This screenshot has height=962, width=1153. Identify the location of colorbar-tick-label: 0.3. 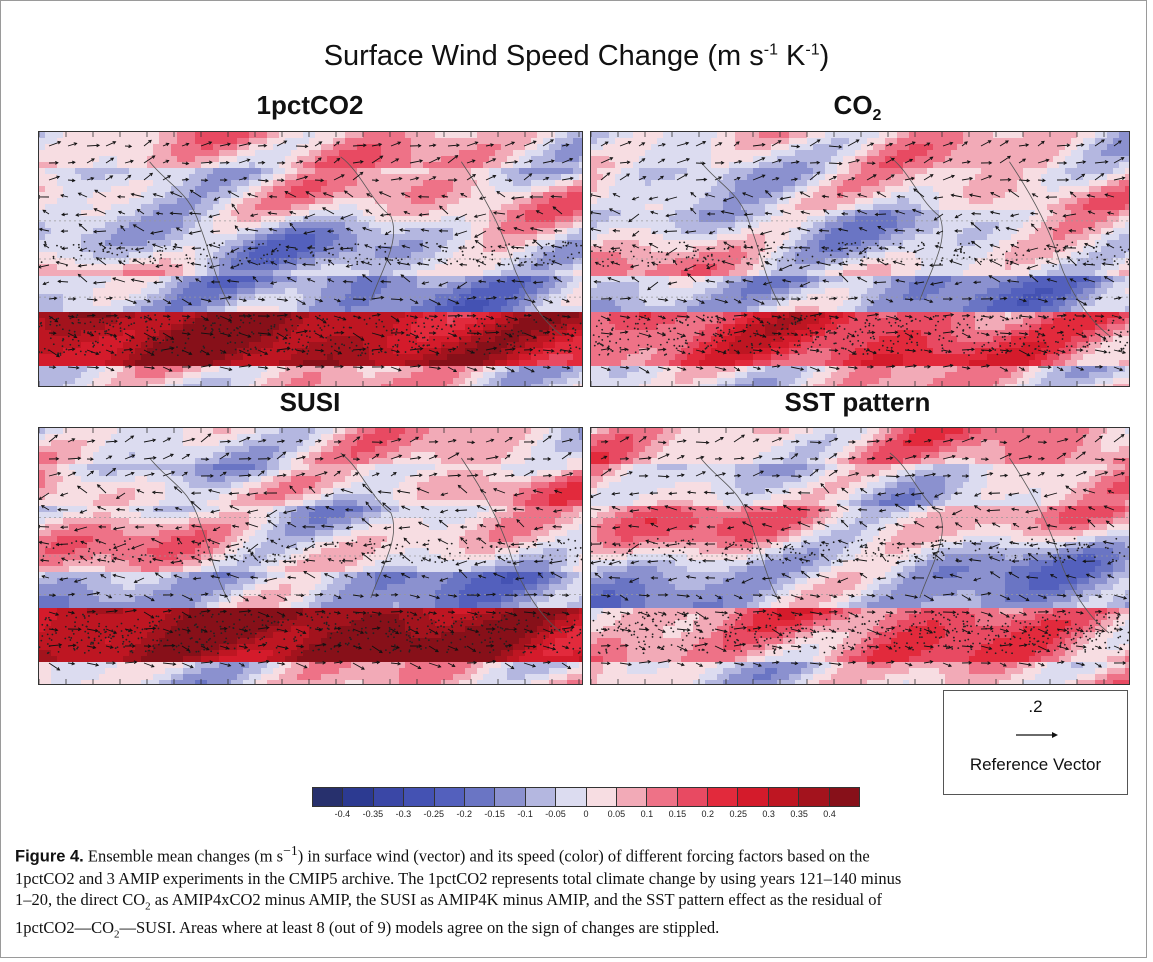
(768, 814).